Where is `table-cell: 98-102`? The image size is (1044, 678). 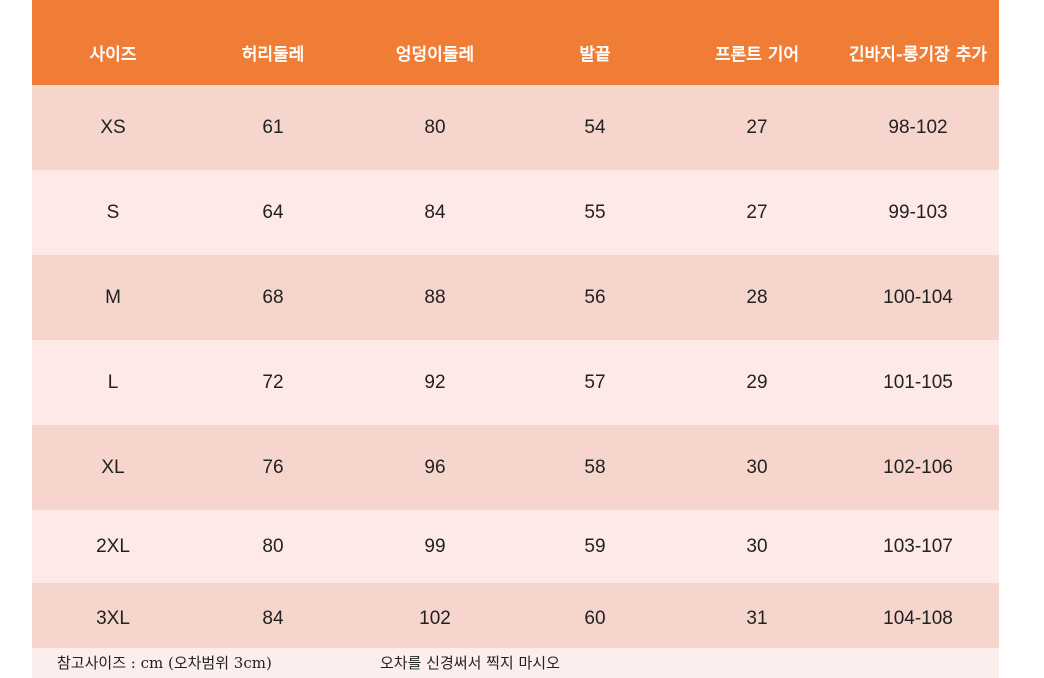 table-cell: 98-102 is located at coordinates (918, 127).